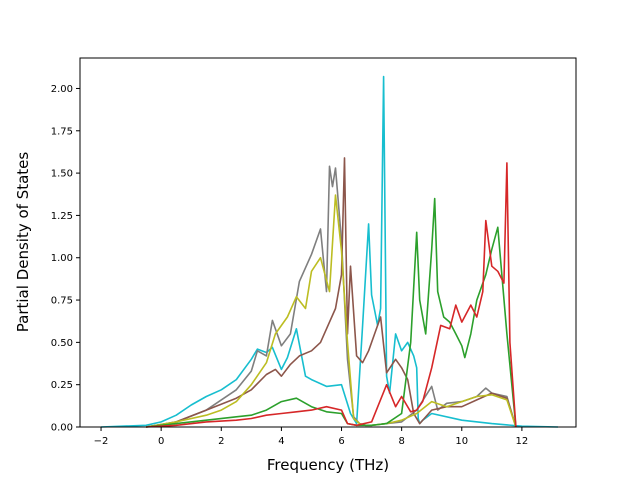 This screenshot has width=640, height=480. Describe the element at coordinates (62, 258) in the screenshot. I see `y-tick-label: 1.00` at that location.